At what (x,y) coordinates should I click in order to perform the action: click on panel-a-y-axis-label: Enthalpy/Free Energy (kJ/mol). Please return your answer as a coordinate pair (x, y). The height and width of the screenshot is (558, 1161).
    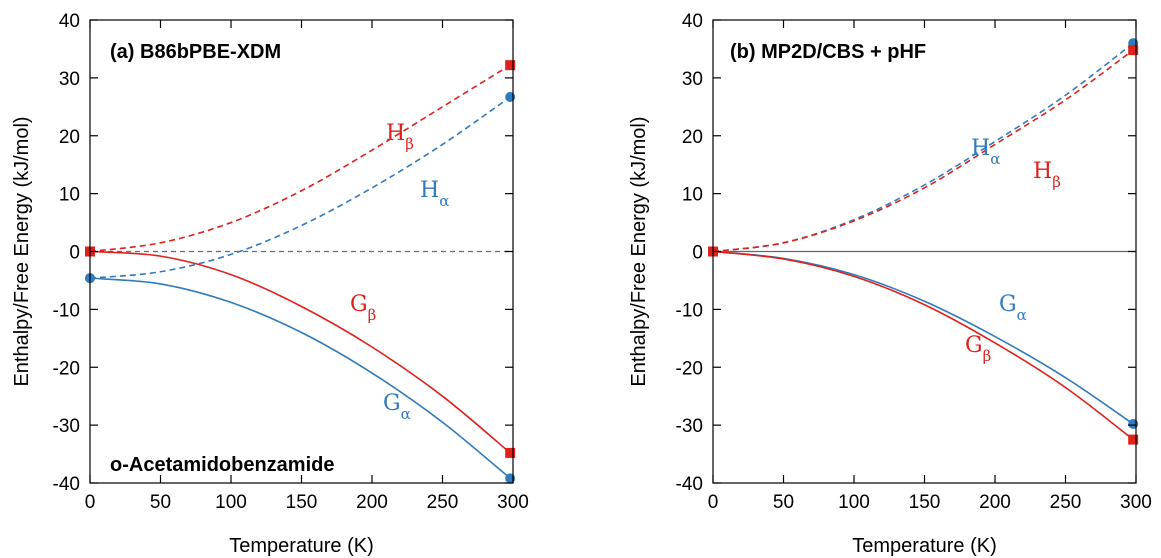
    Looking at the image, I should click on (22, 251).